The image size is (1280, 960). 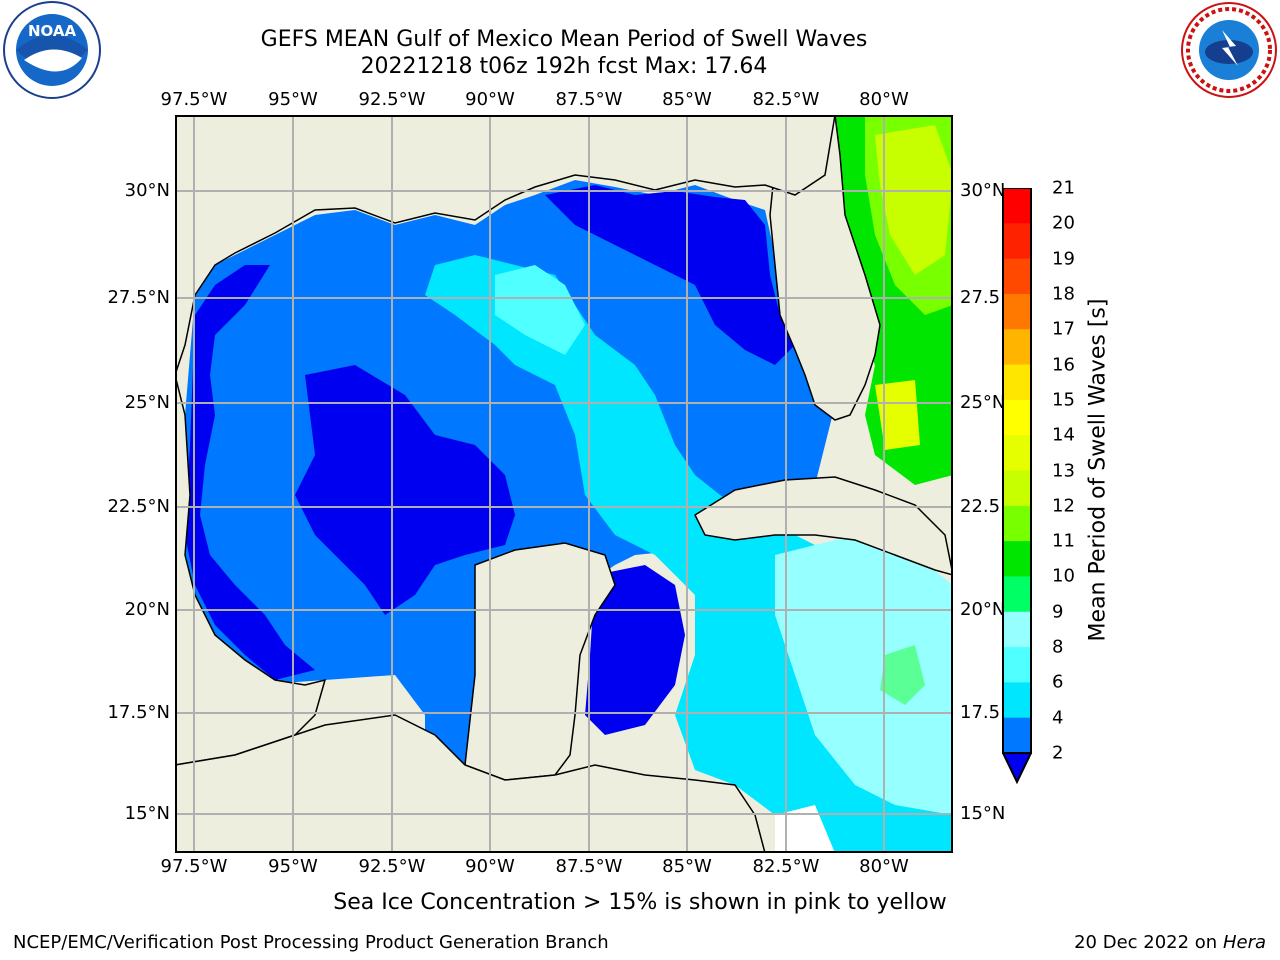 What do you see at coordinates (589, 99) in the screenshot?
I see `lon-tick-top: 87.5°W` at bounding box center [589, 99].